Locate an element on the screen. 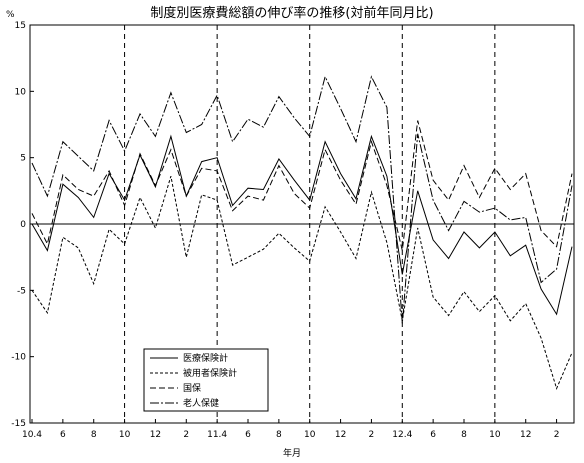 This screenshot has width=584, height=463. y-tick-label: -5 is located at coordinates (21, 291).